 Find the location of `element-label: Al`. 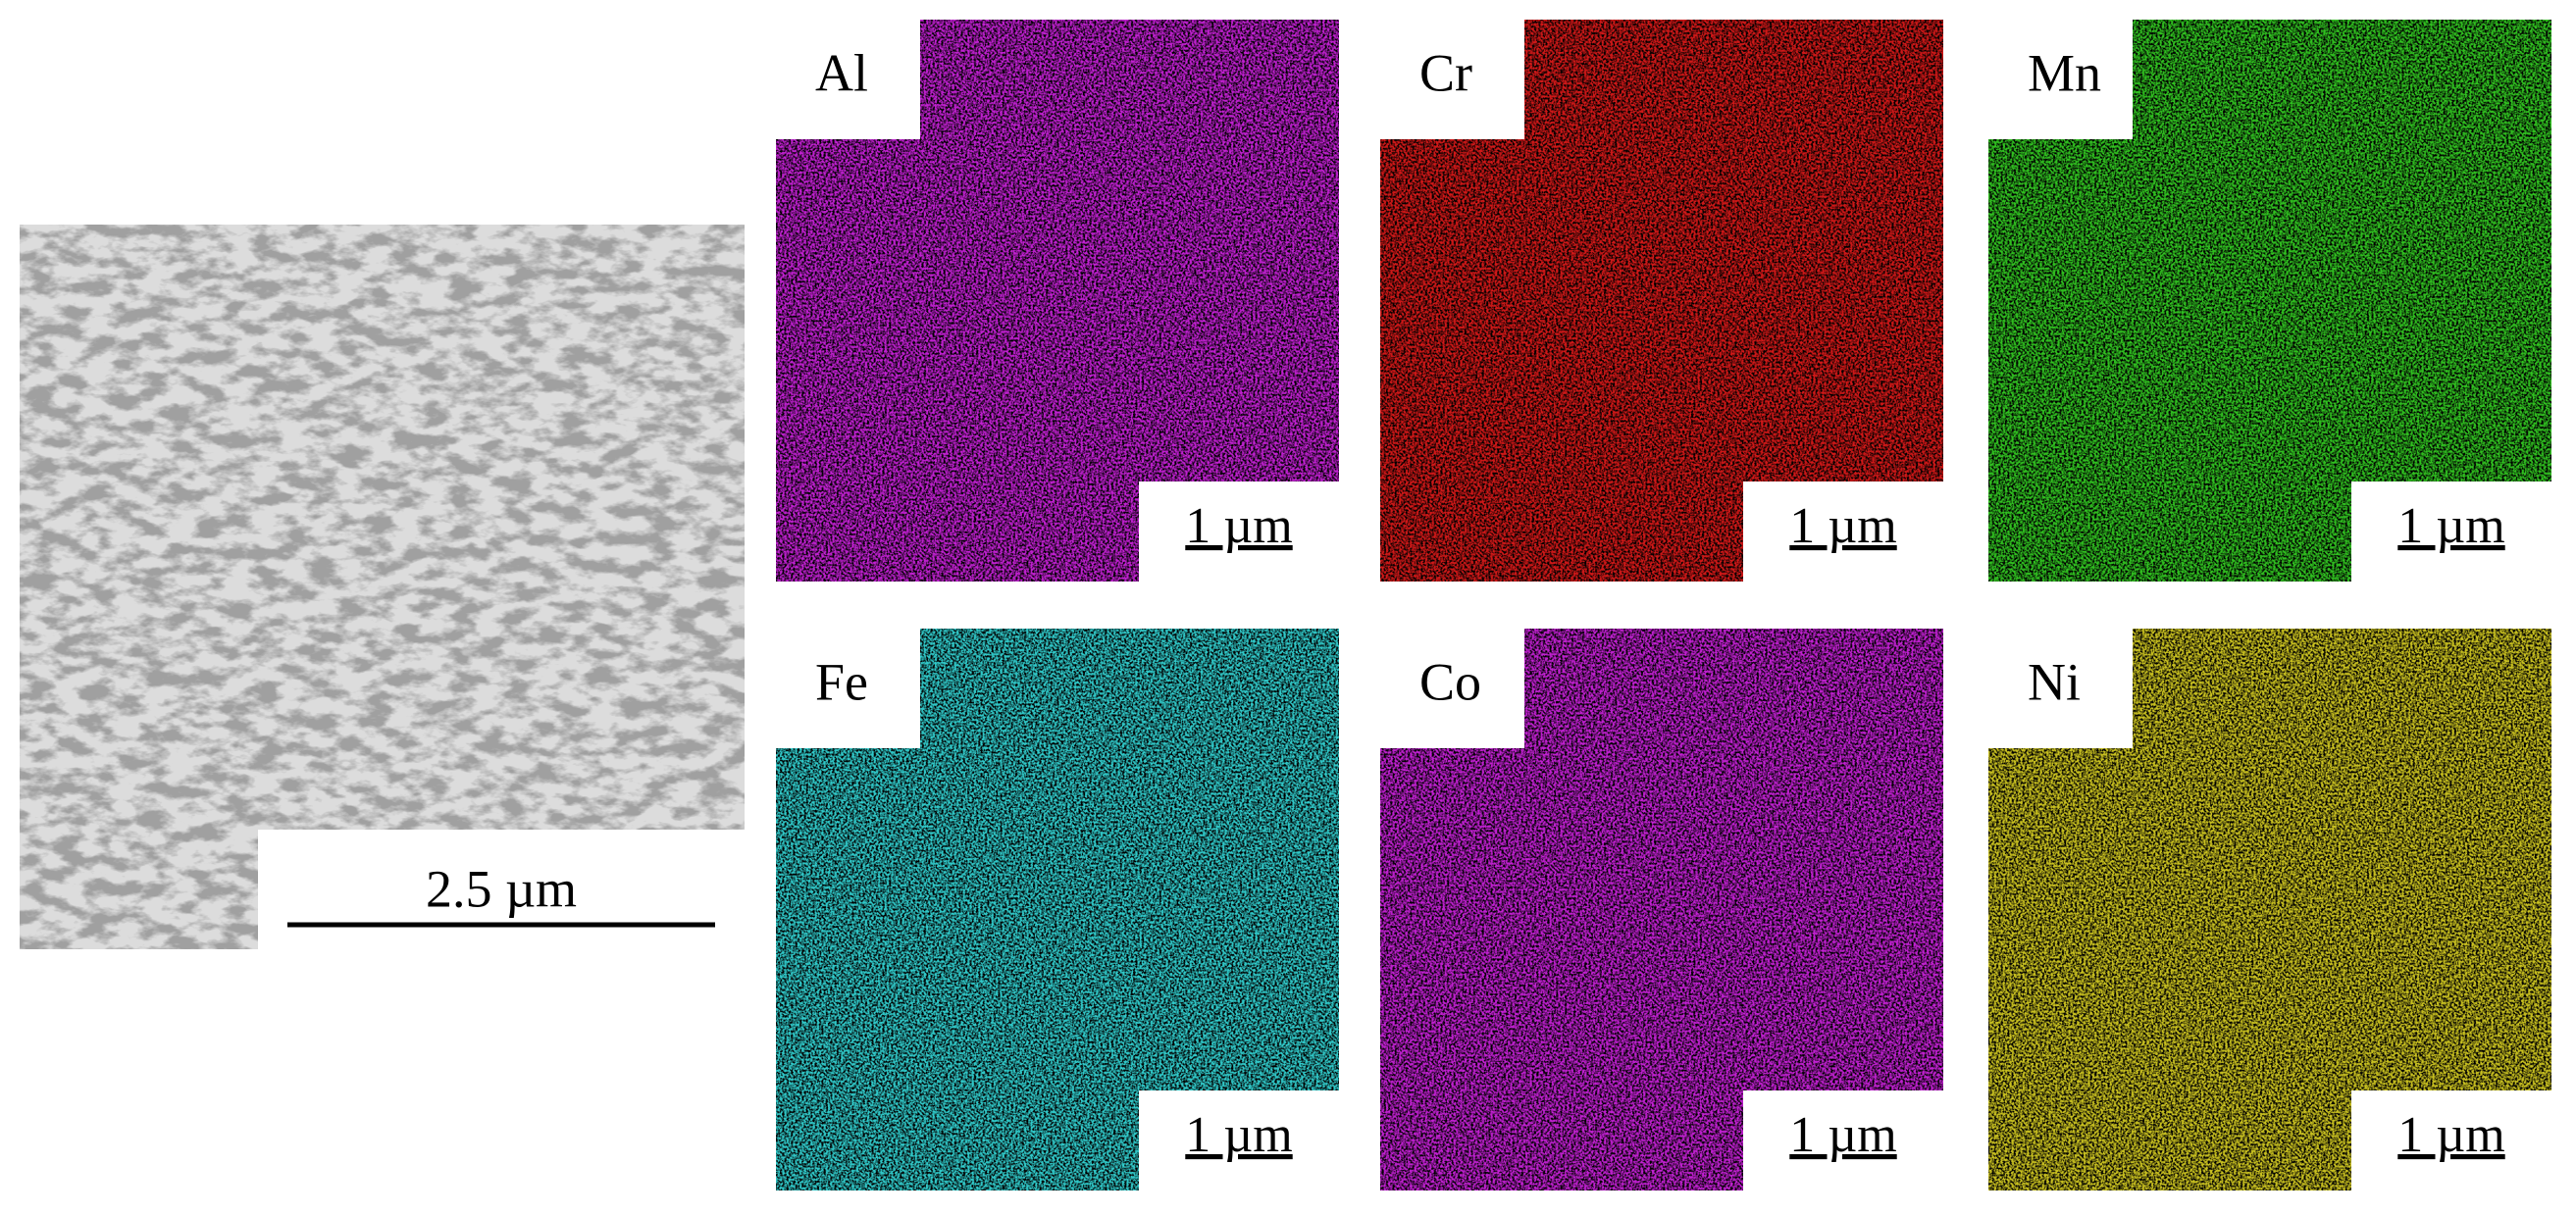

element-label: Al is located at coordinates (841, 72).